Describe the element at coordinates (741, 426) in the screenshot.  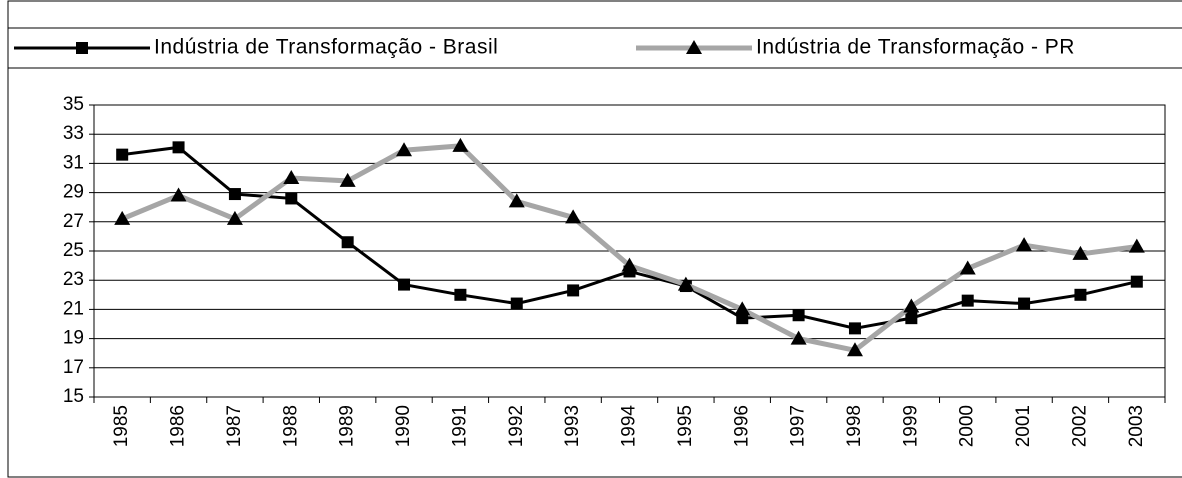
I see `x-tick-label: 1996` at that location.